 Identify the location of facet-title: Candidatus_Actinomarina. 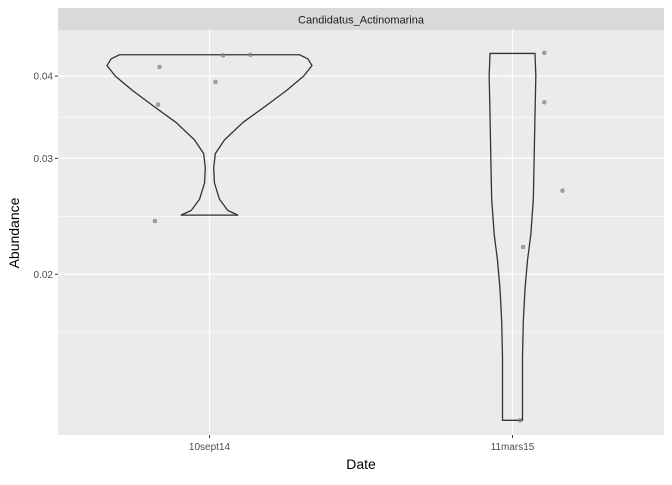
(361, 21).